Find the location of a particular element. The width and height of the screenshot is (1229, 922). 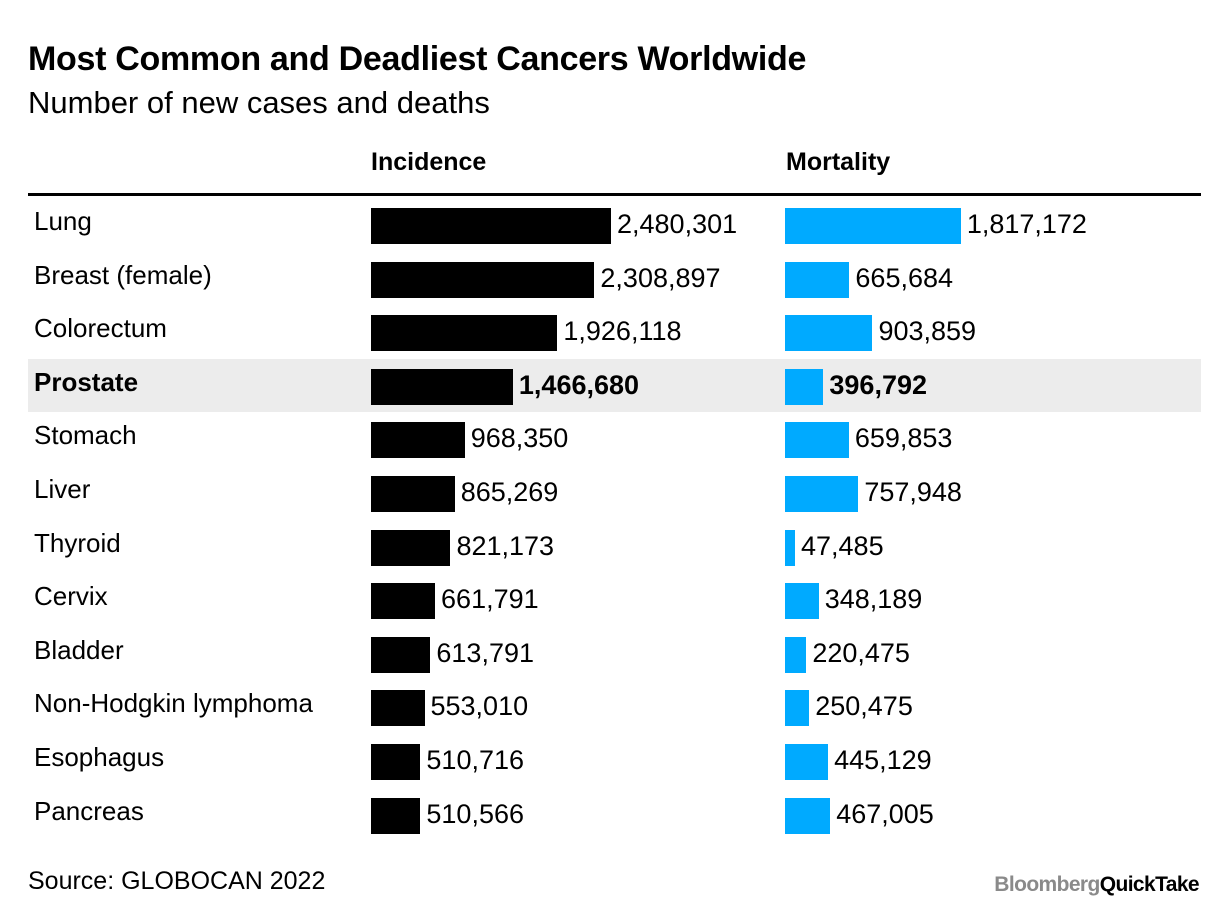

chart-subtitle: Number of new cases and deaths is located at coordinates (259, 102).